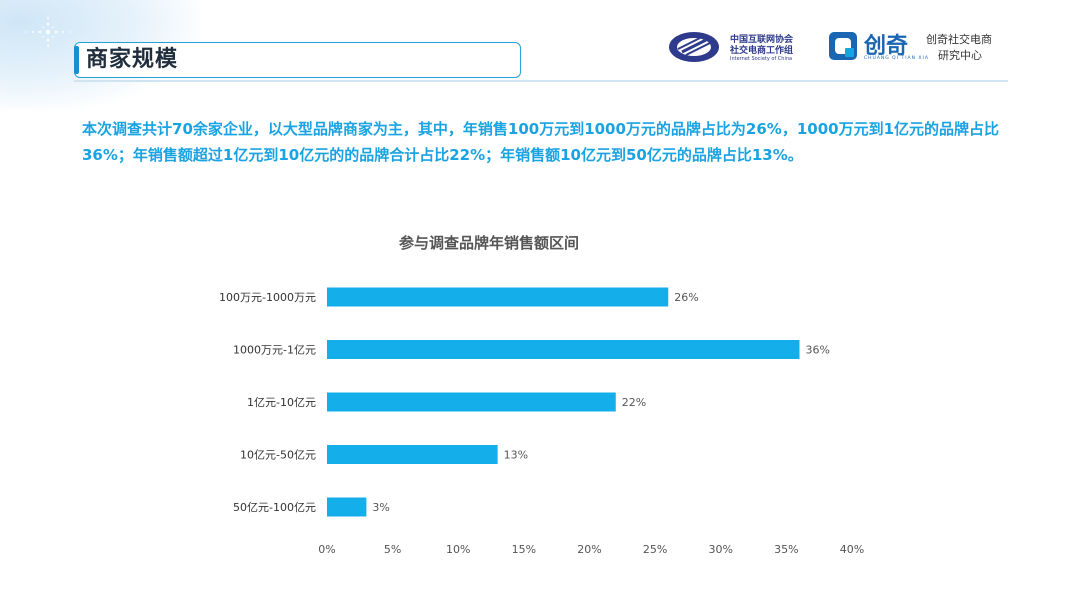 The height and width of the screenshot is (608, 1080). I want to click on chuangqi-q-icon, so click(843, 46).